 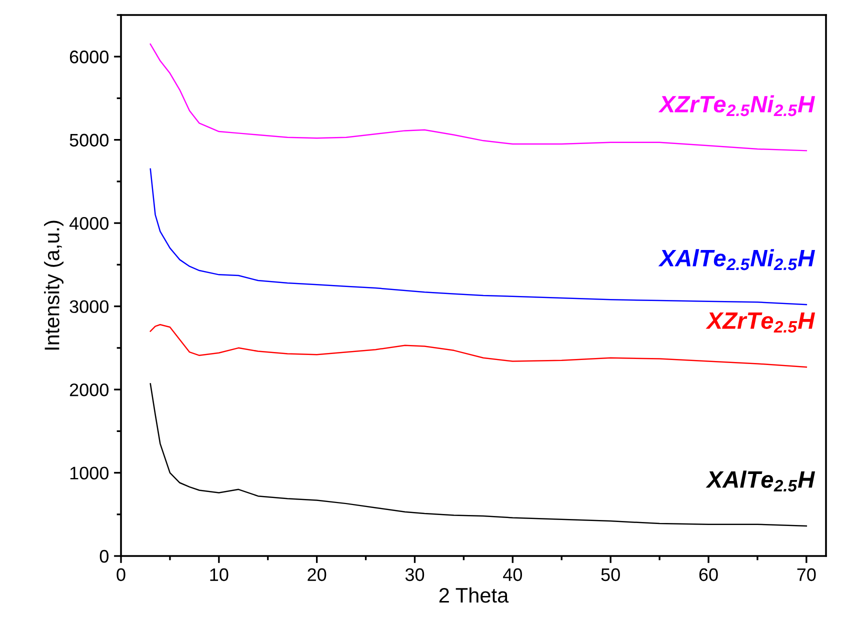 What do you see at coordinates (512, 575) in the screenshot?
I see `x-tick-label: 40` at bounding box center [512, 575].